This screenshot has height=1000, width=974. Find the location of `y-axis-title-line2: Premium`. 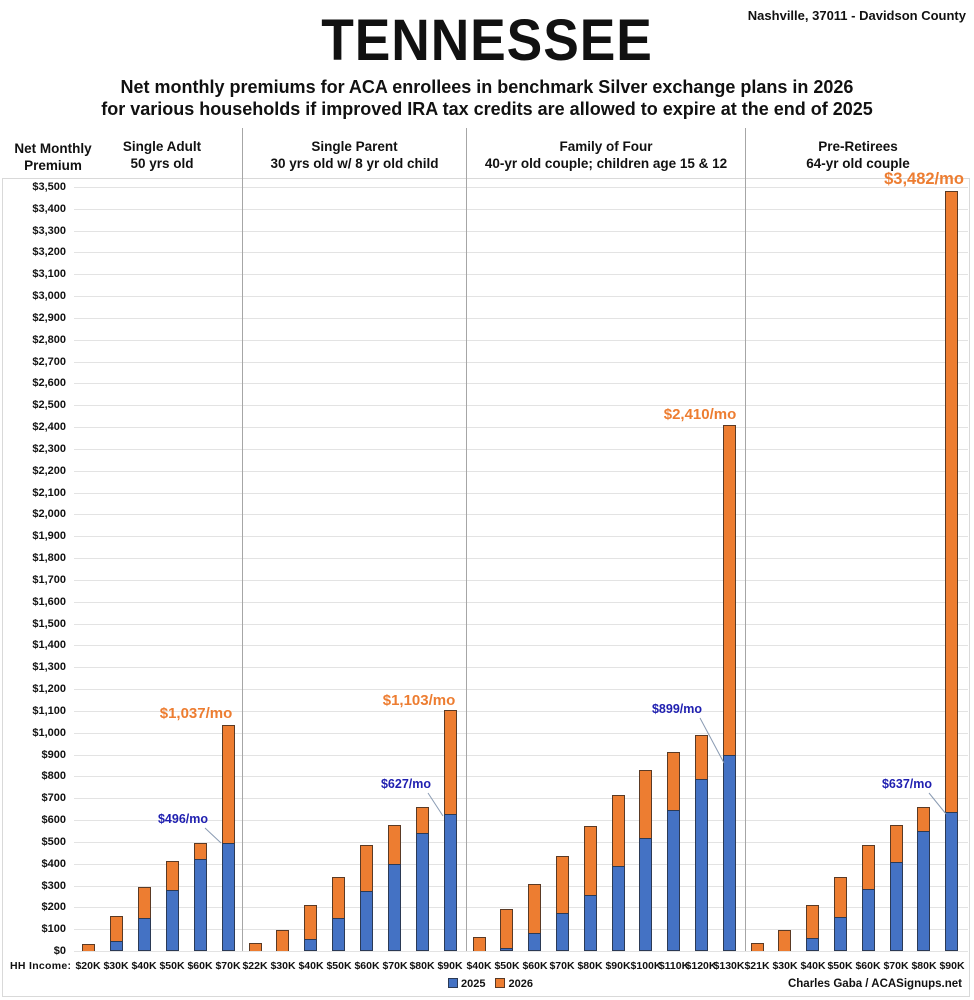

y-axis-title-line2: Premium is located at coordinates (53, 165).